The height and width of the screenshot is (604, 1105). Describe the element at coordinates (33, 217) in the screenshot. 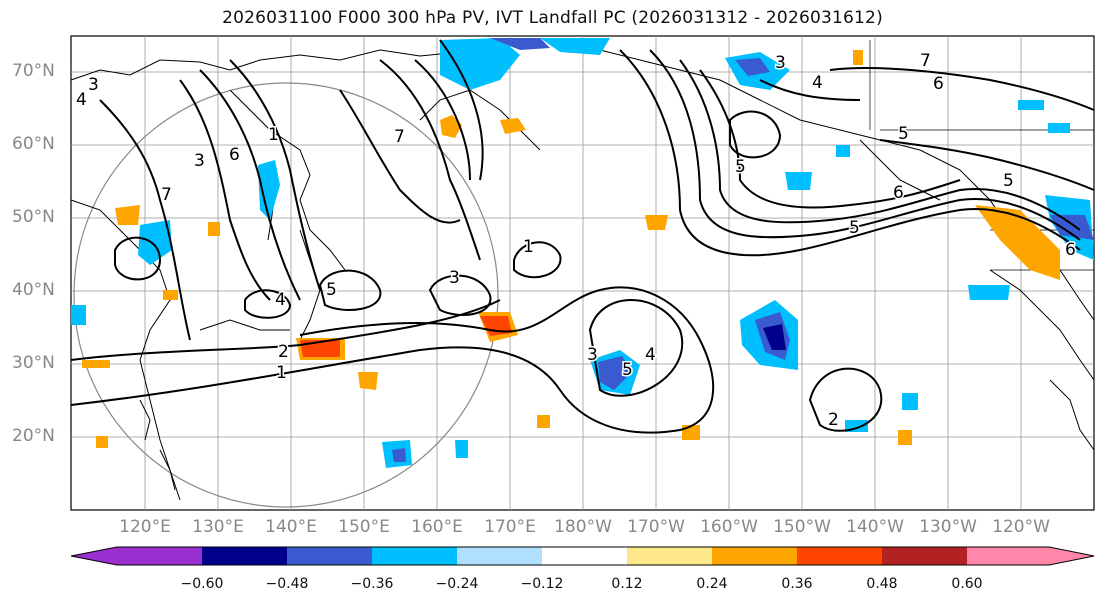

I see `lat-label: 50°N` at that location.